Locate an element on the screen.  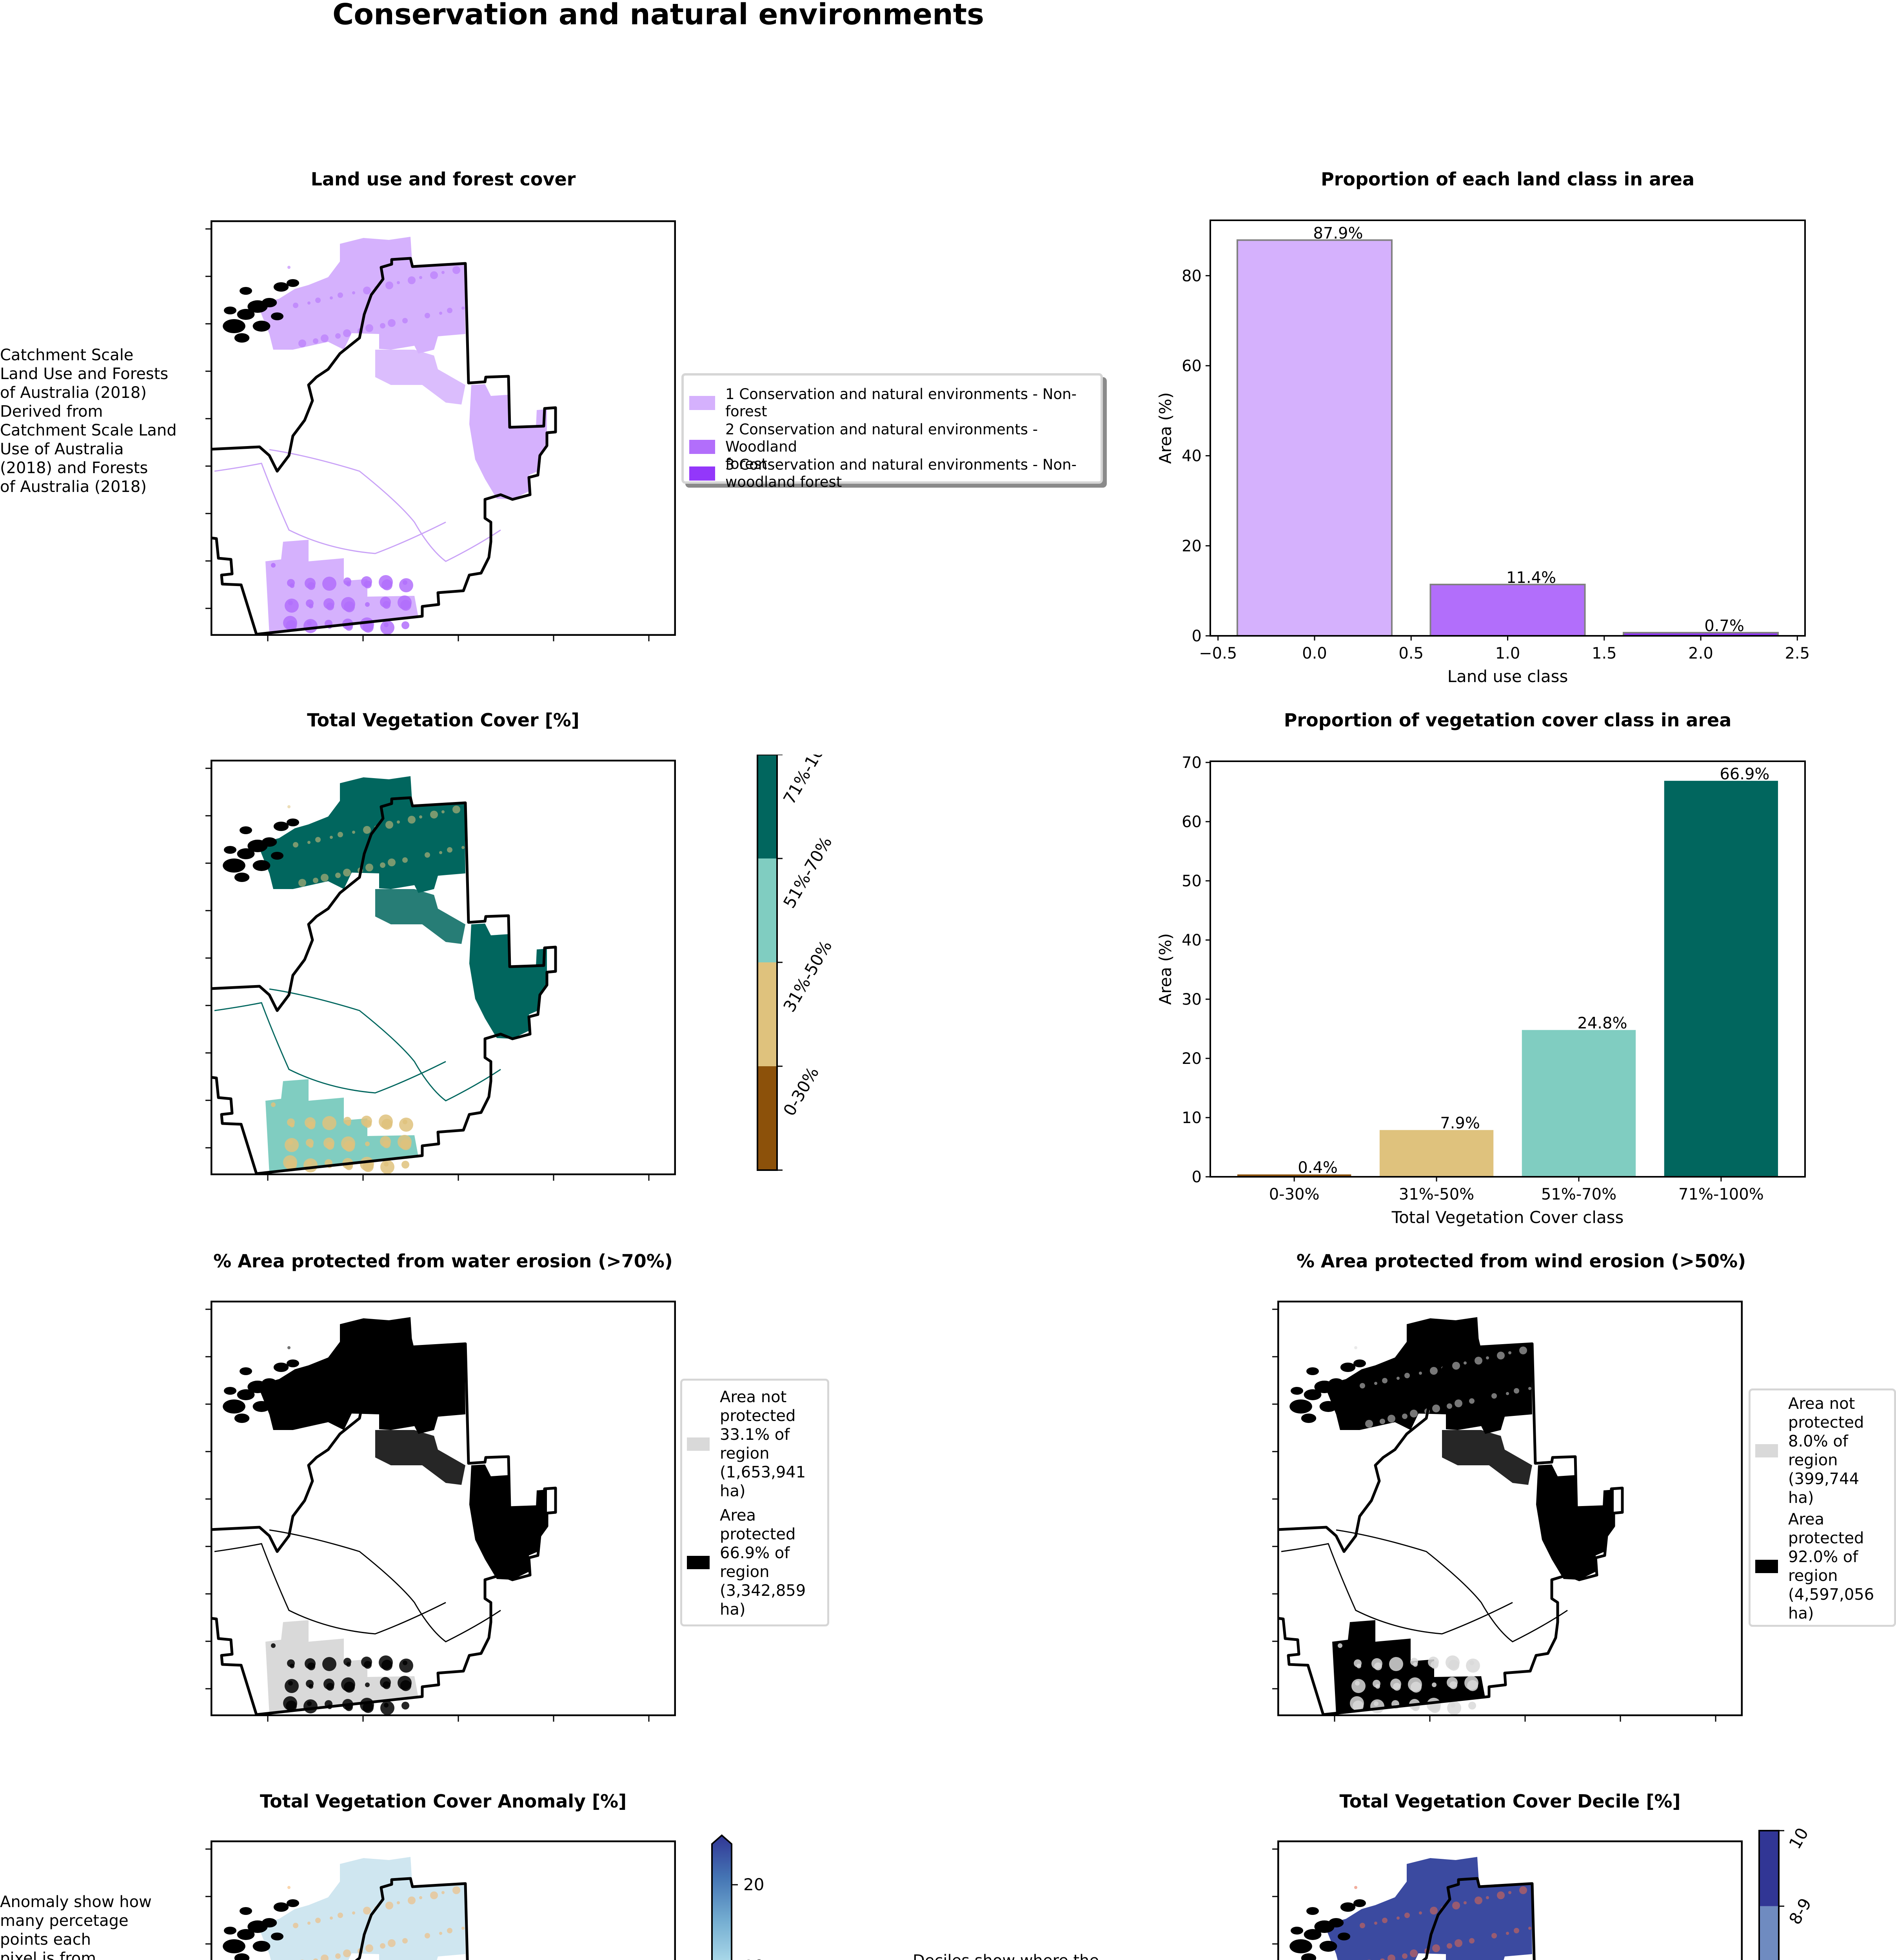
map-axes-frame is located at coordinates (443, 967).